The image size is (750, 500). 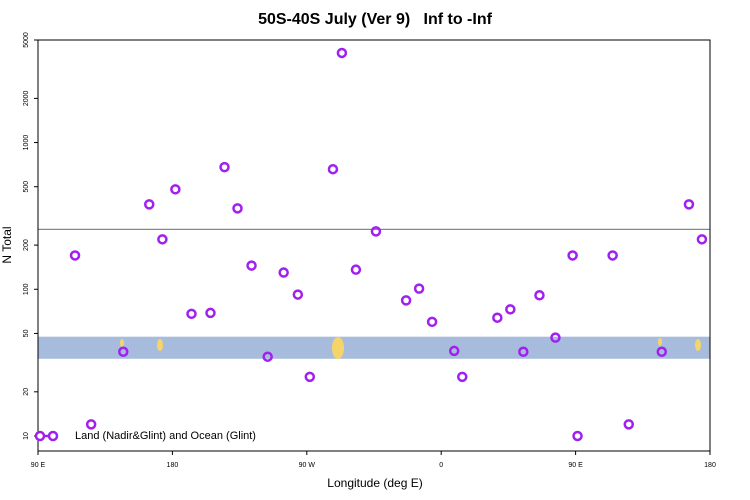 What do you see at coordinates (26, 187) in the screenshot?
I see `y-tick-label: 500` at bounding box center [26, 187].